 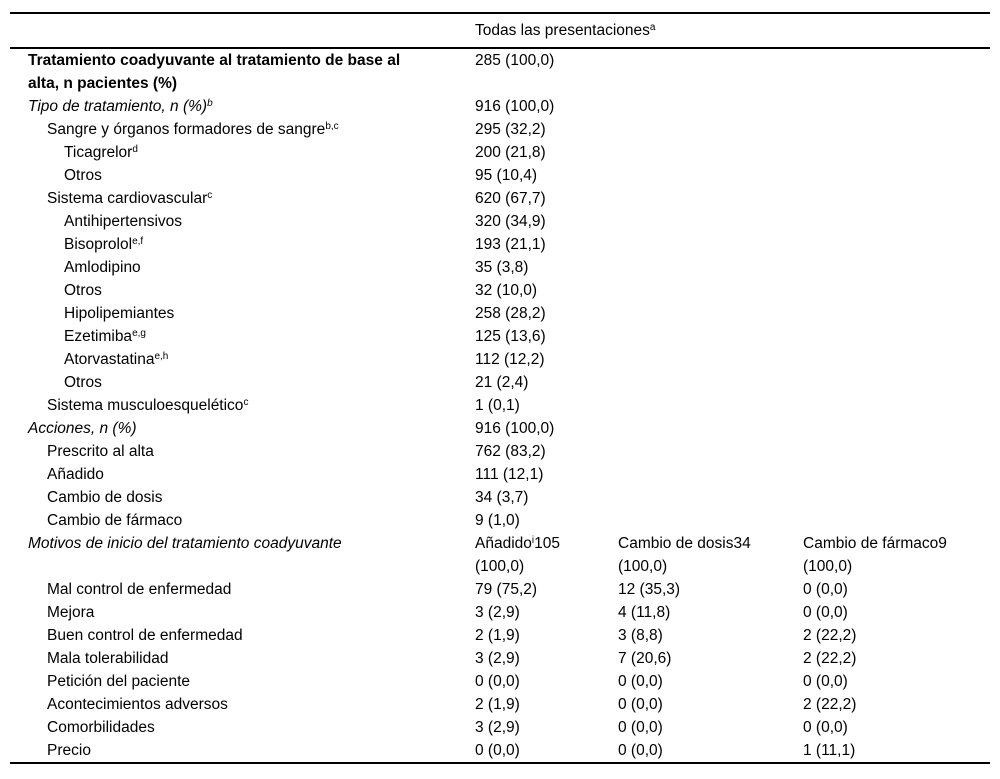 I want to click on table-top-rule, so click(x=500, y=13).